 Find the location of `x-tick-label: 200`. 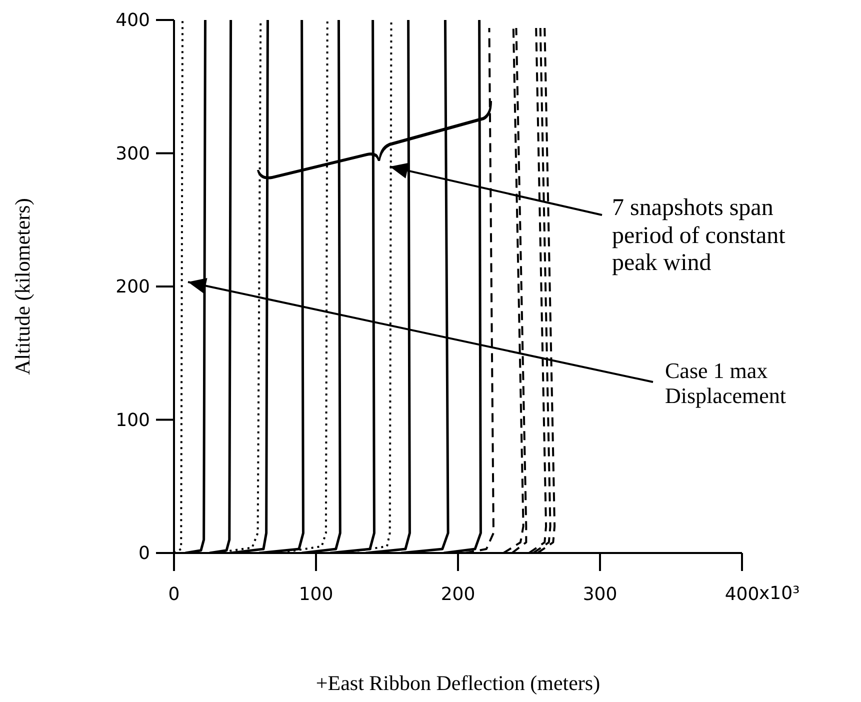

x-tick-label: 200 is located at coordinates (458, 594).